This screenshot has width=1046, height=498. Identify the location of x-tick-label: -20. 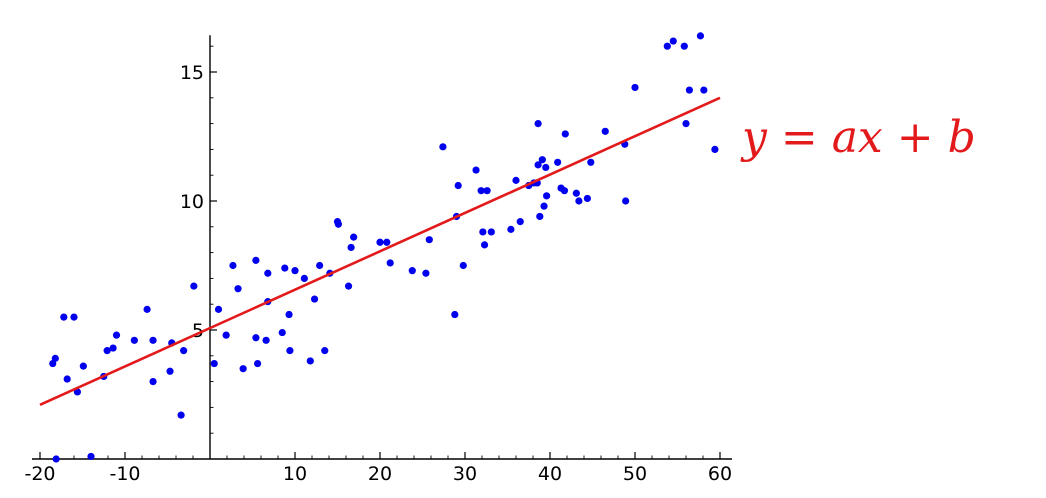
(39, 474).